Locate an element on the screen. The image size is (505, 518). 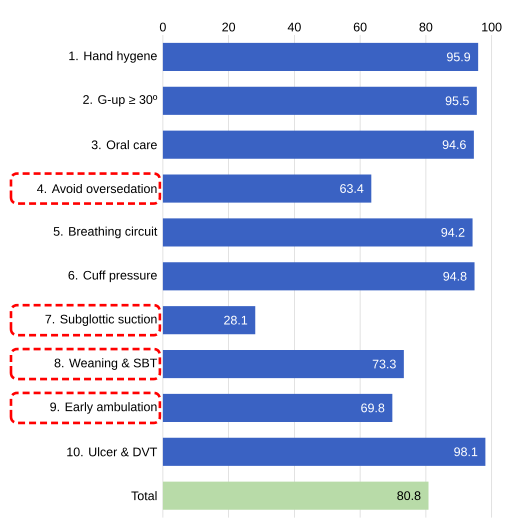
y-tick-label: 3. Oral care is located at coordinates (124, 145).